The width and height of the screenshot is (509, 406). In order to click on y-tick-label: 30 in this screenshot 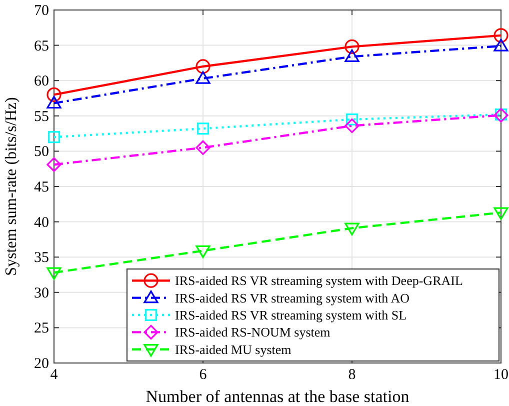, I will do `click(41, 293)`.